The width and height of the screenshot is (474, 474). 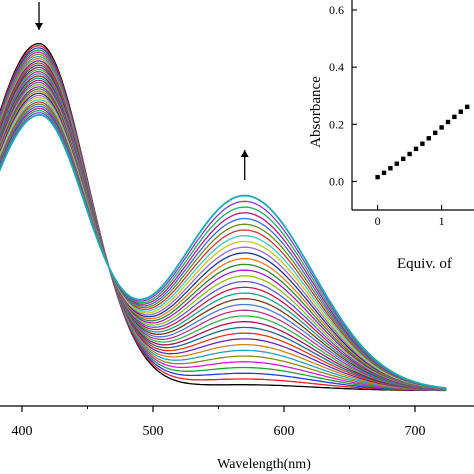 I want to click on inset-ticks, so click(x=397, y=109).